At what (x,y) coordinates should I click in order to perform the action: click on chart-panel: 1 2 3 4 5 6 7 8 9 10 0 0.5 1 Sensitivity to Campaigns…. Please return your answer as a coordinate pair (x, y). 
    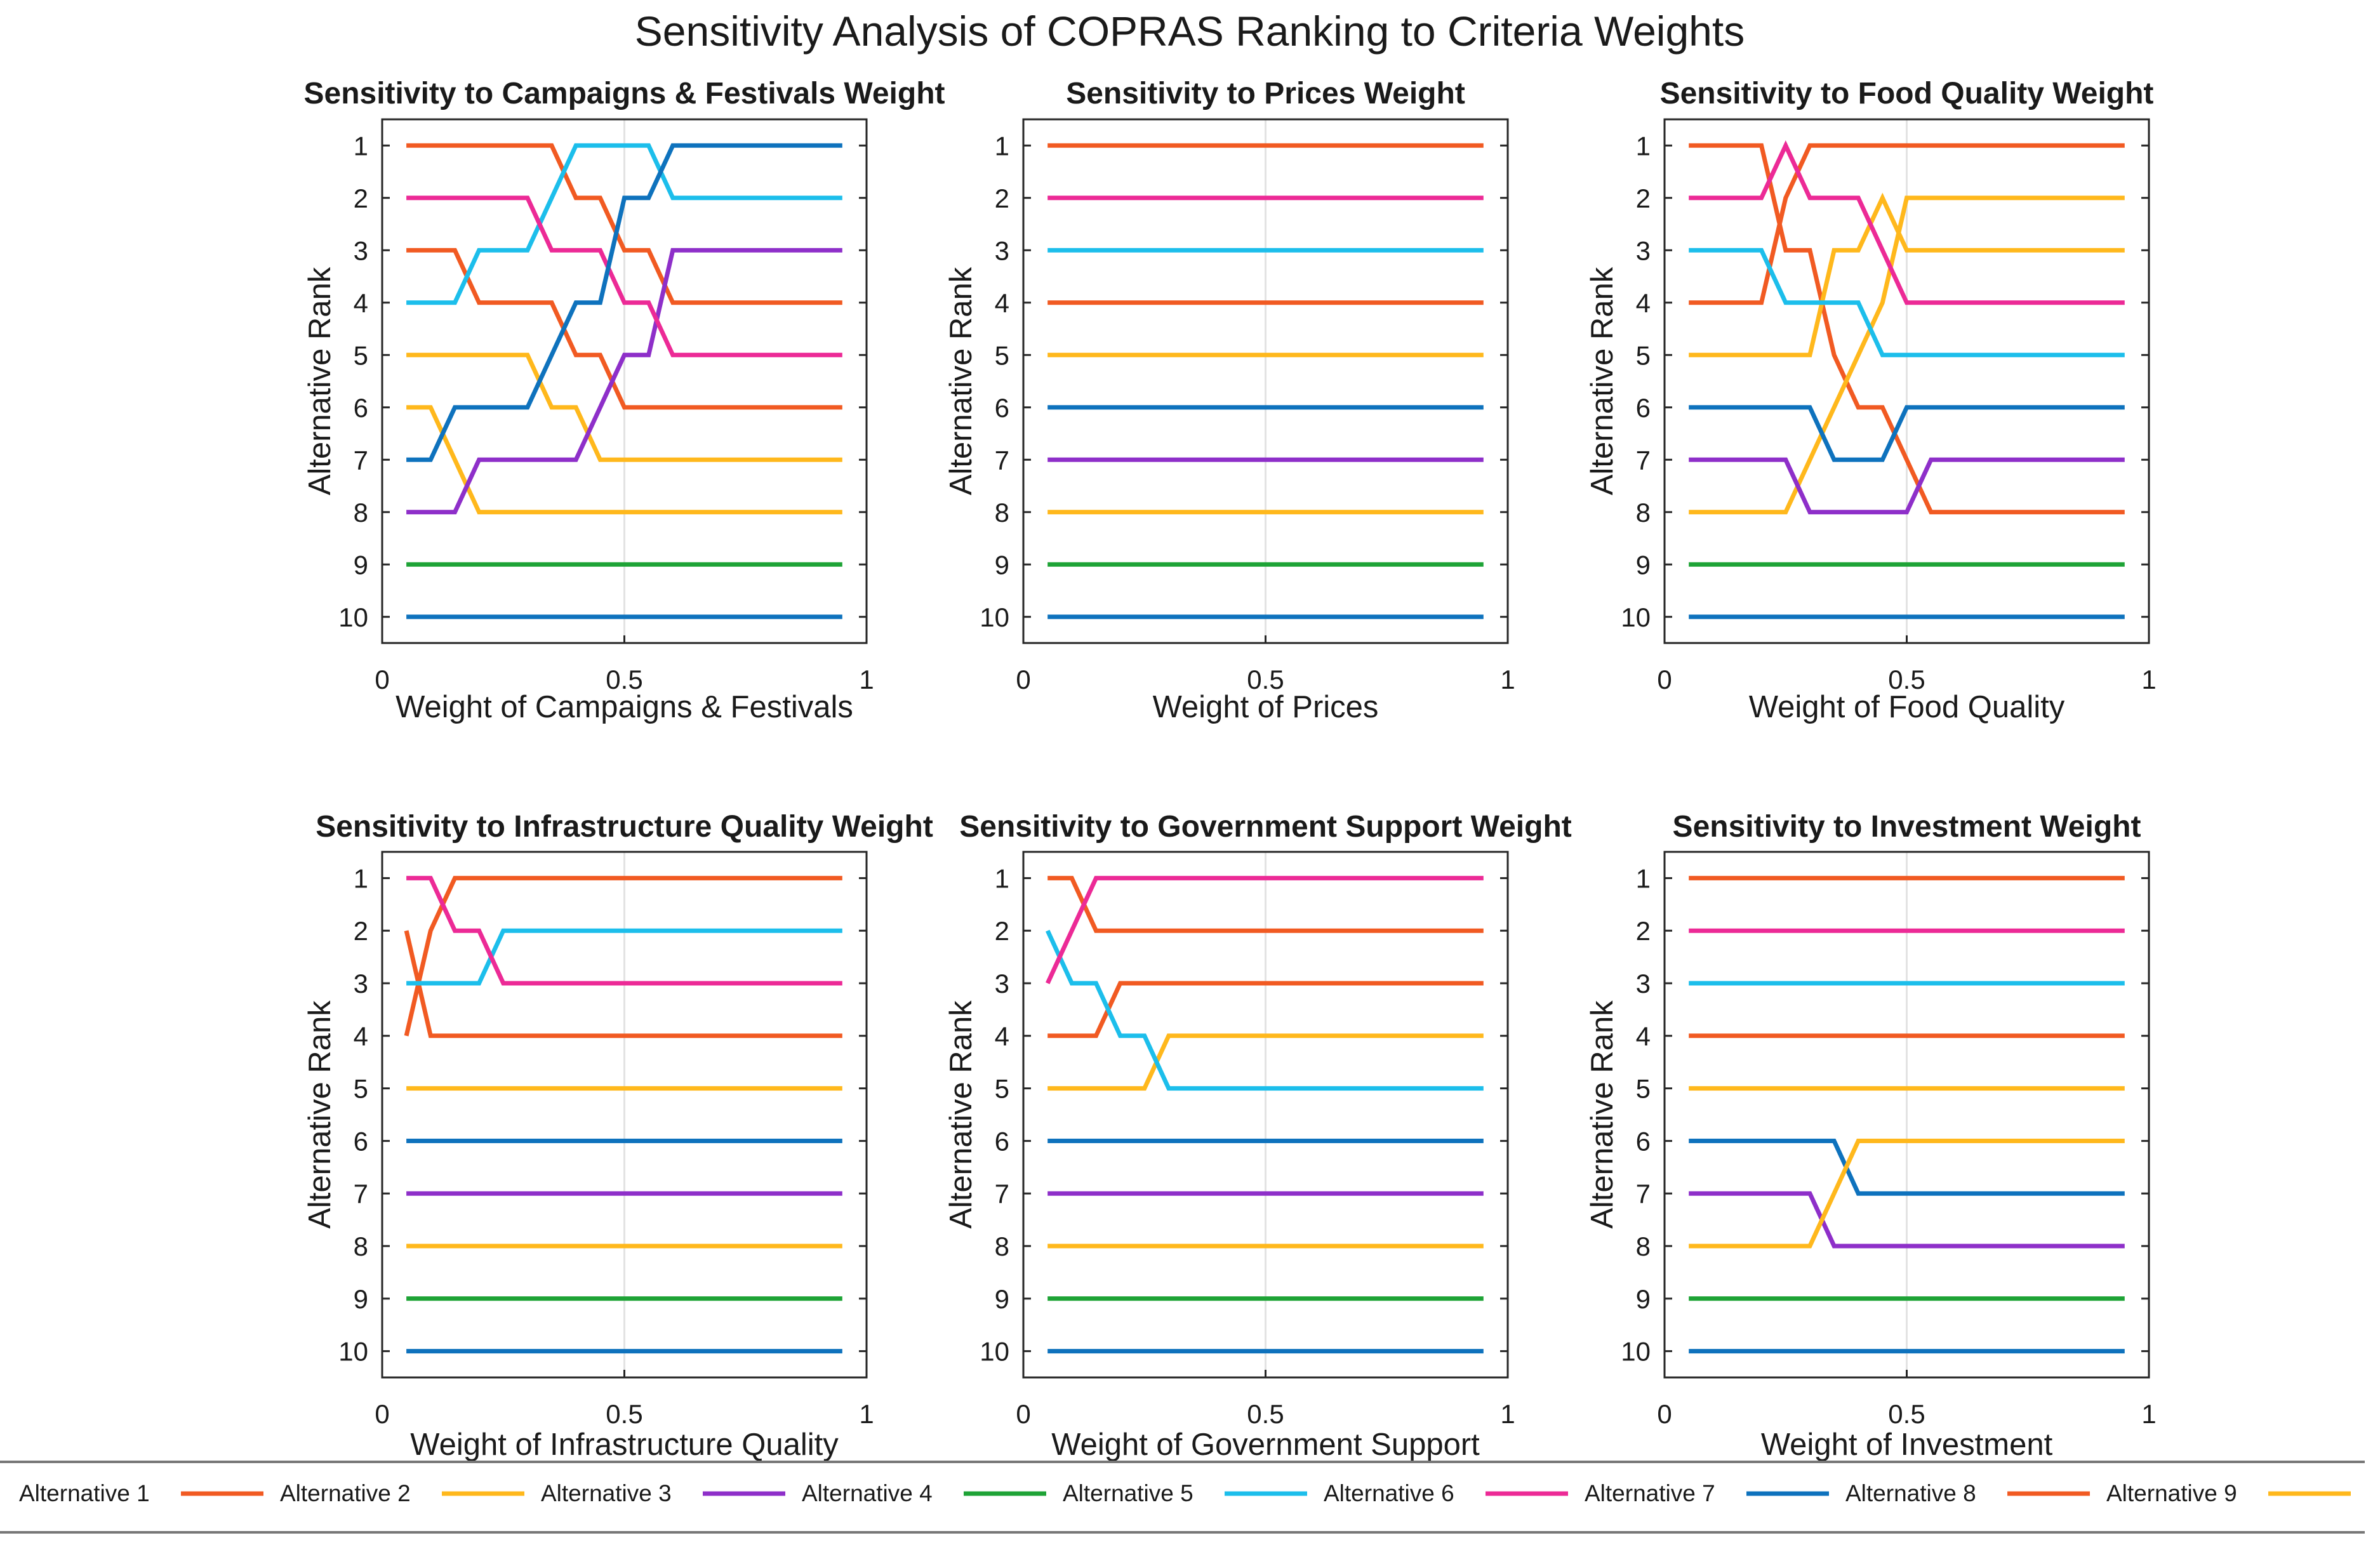
    Looking at the image, I should click on (624, 400).